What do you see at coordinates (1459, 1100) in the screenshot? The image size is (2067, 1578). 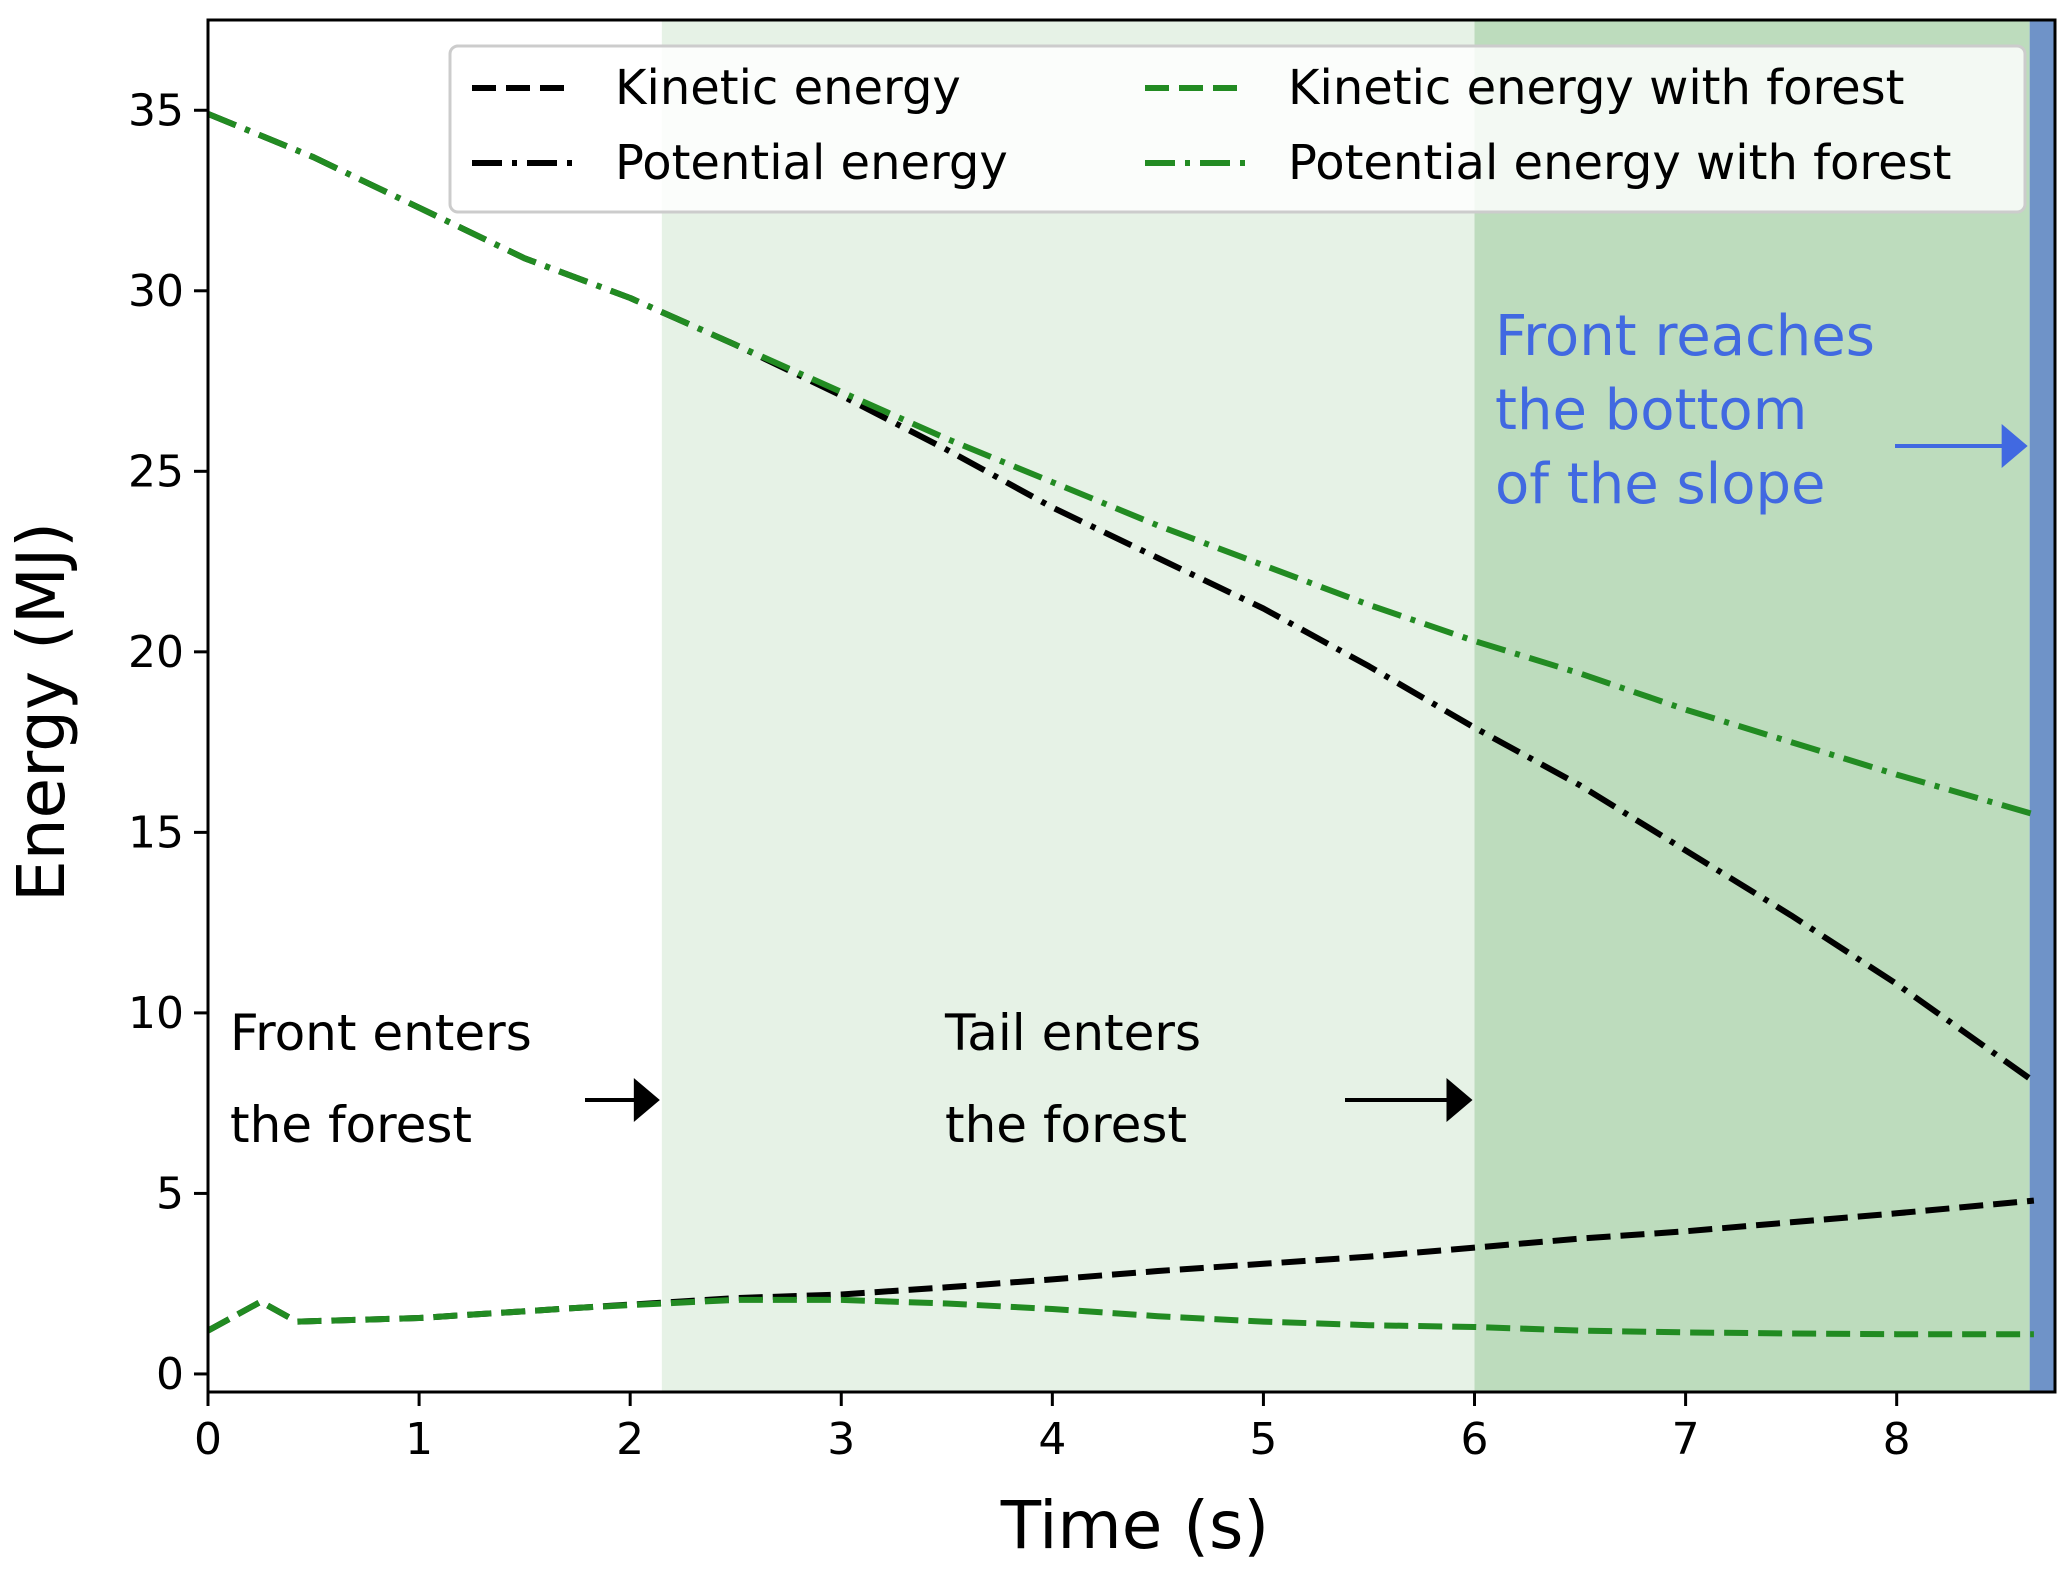 I see `annotation-tail-enters-arrow-head` at bounding box center [1459, 1100].